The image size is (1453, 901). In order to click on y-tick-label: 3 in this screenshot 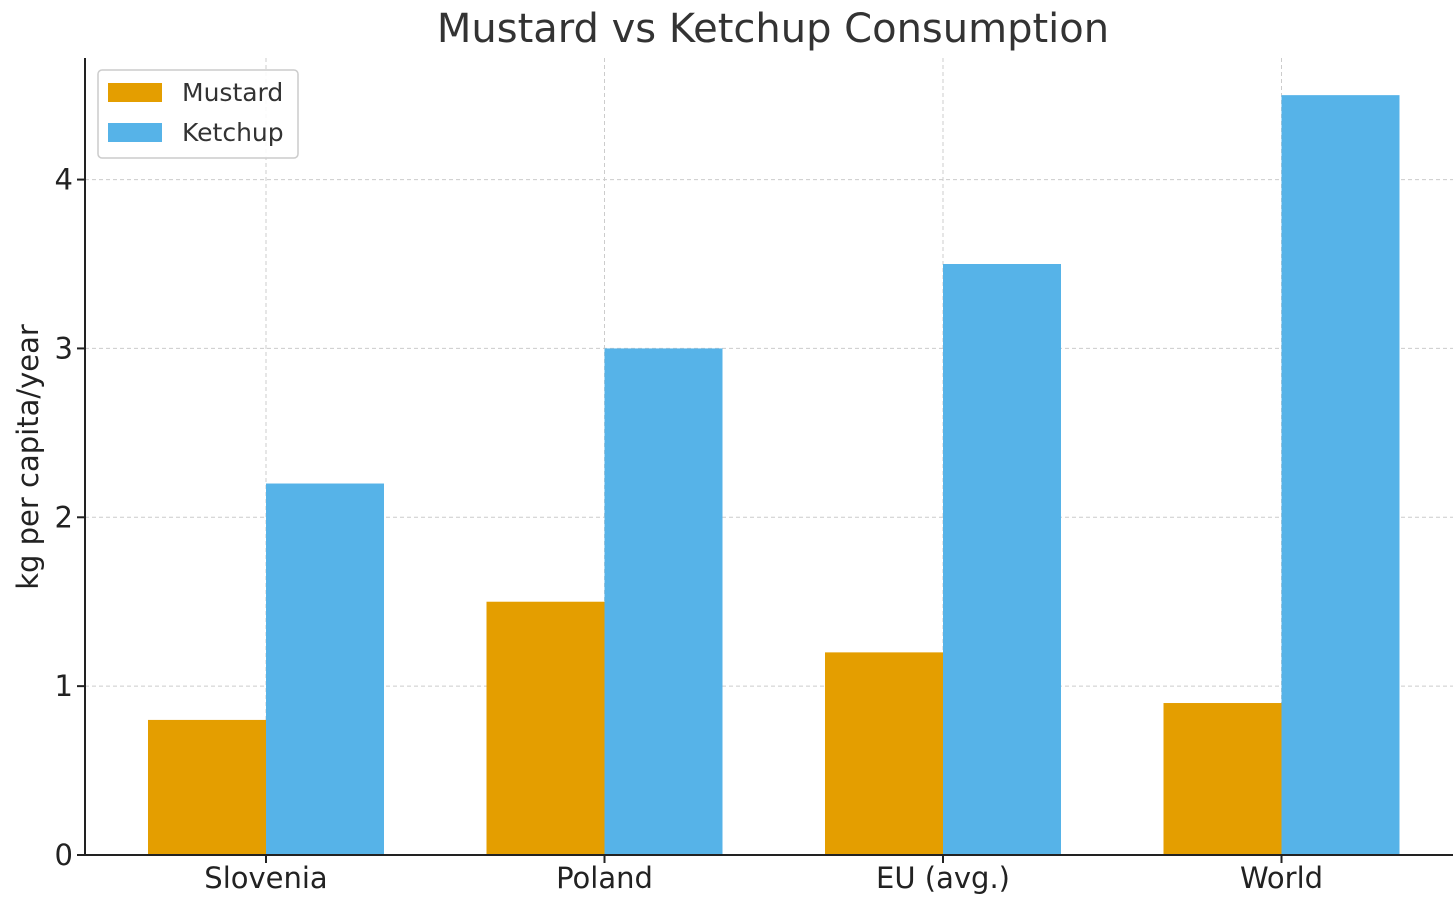, I will do `click(64, 348)`.